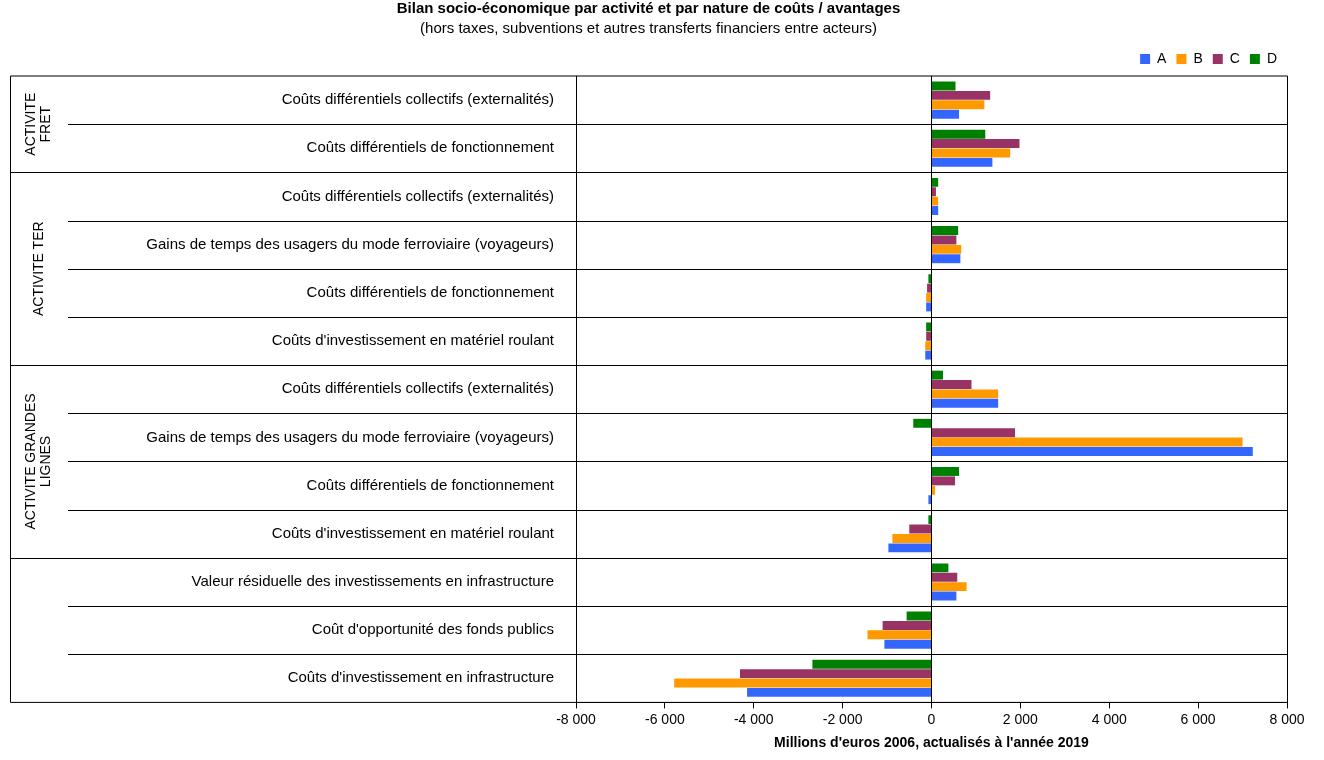  I want to click on text: ACTIVITE FRET, so click(38, 124).